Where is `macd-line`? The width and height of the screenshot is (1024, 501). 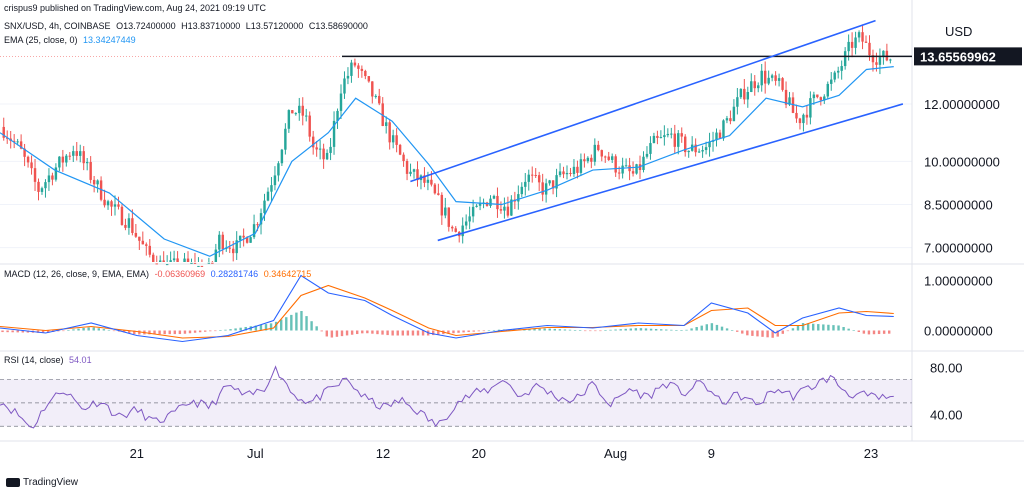 macd-line is located at coordinates (447, 308).